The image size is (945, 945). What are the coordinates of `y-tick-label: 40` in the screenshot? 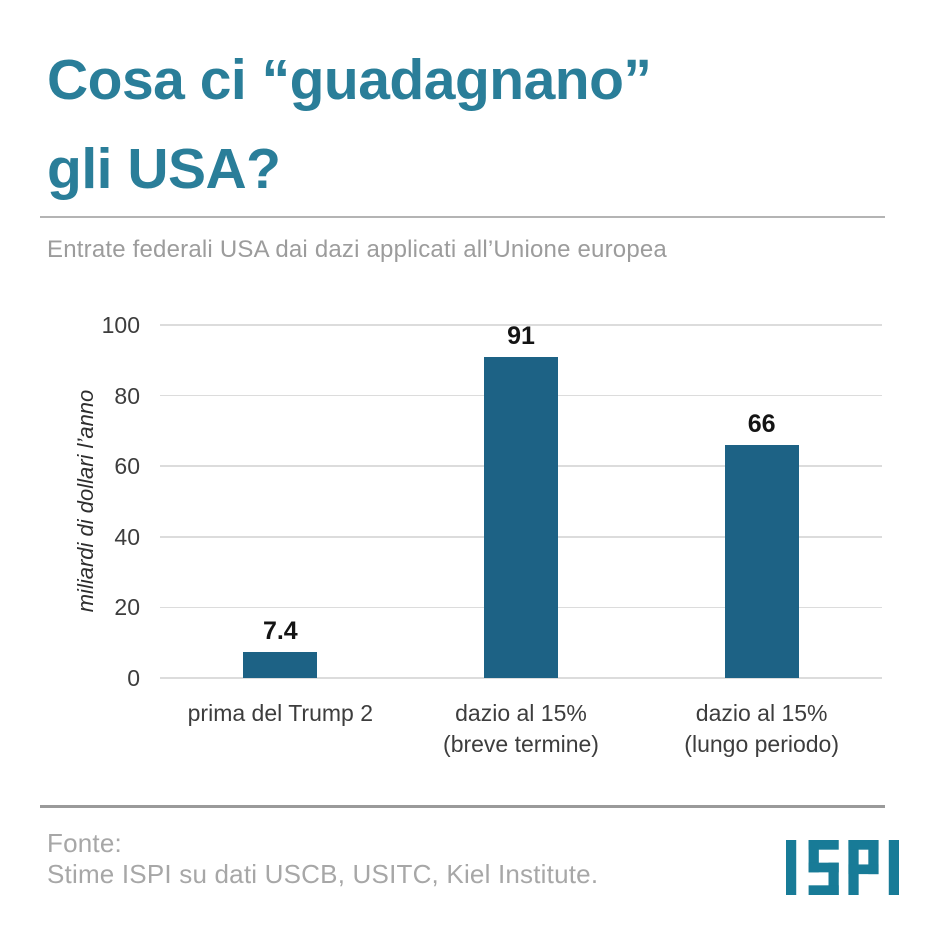 It's located at (127, 536).